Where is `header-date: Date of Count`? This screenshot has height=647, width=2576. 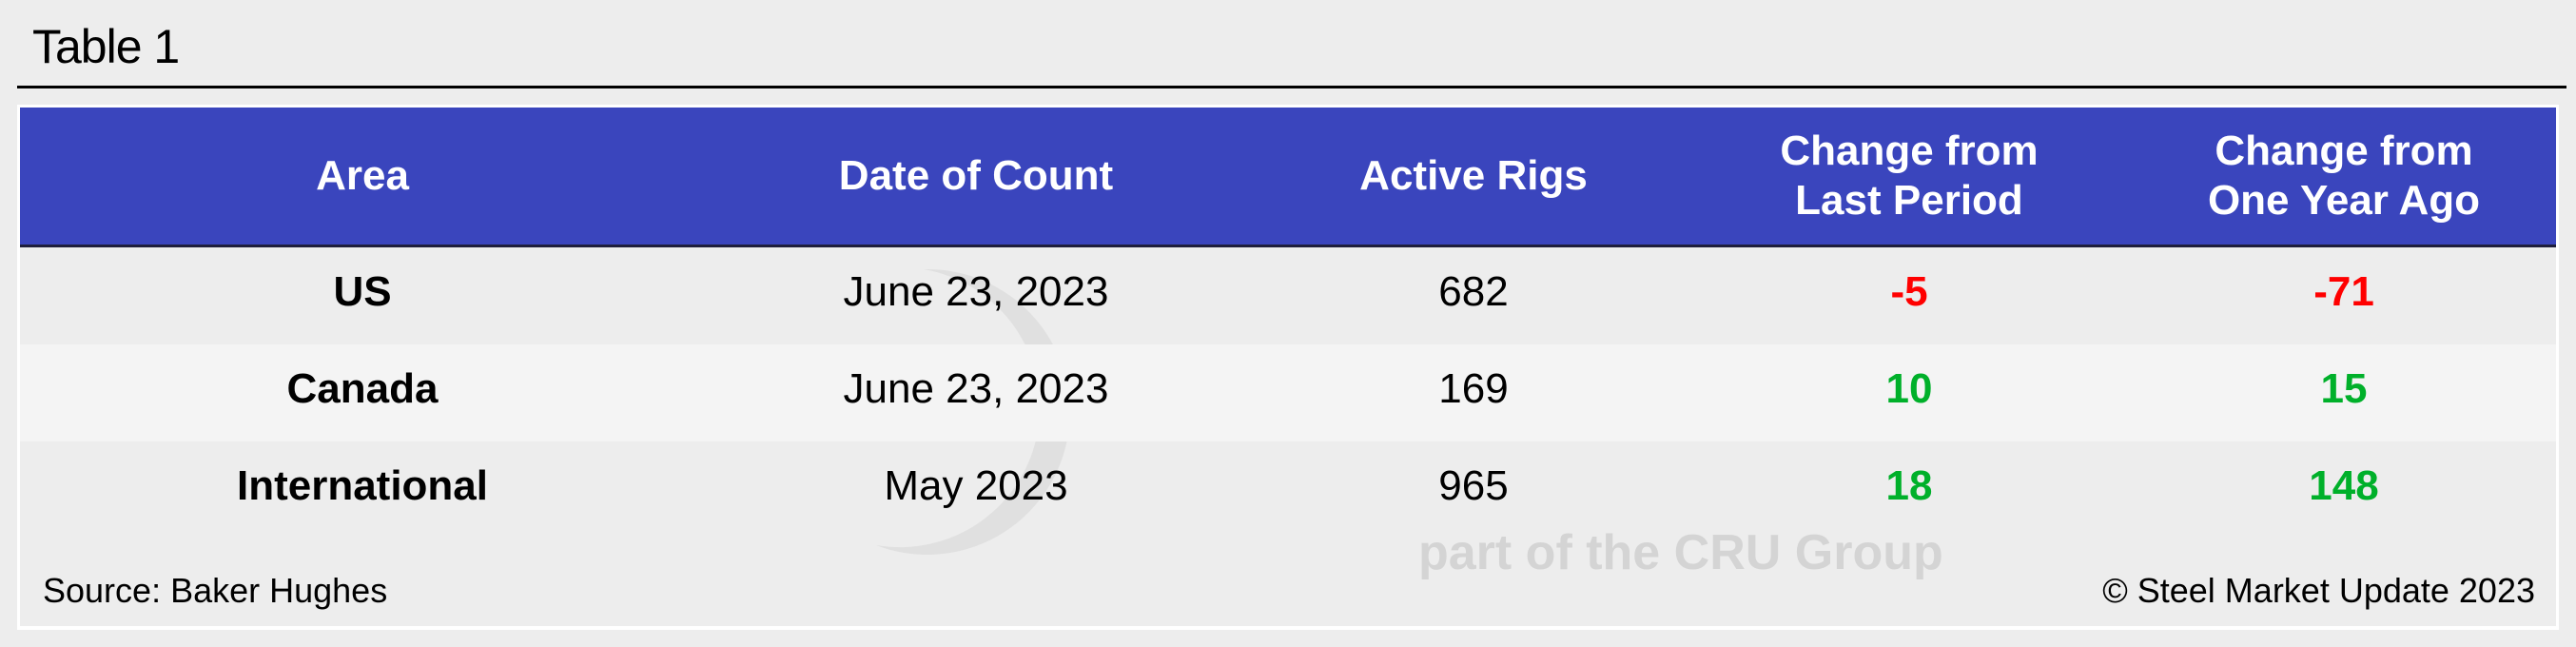 header-date: Date of Count is located at coordinates (976, 175).